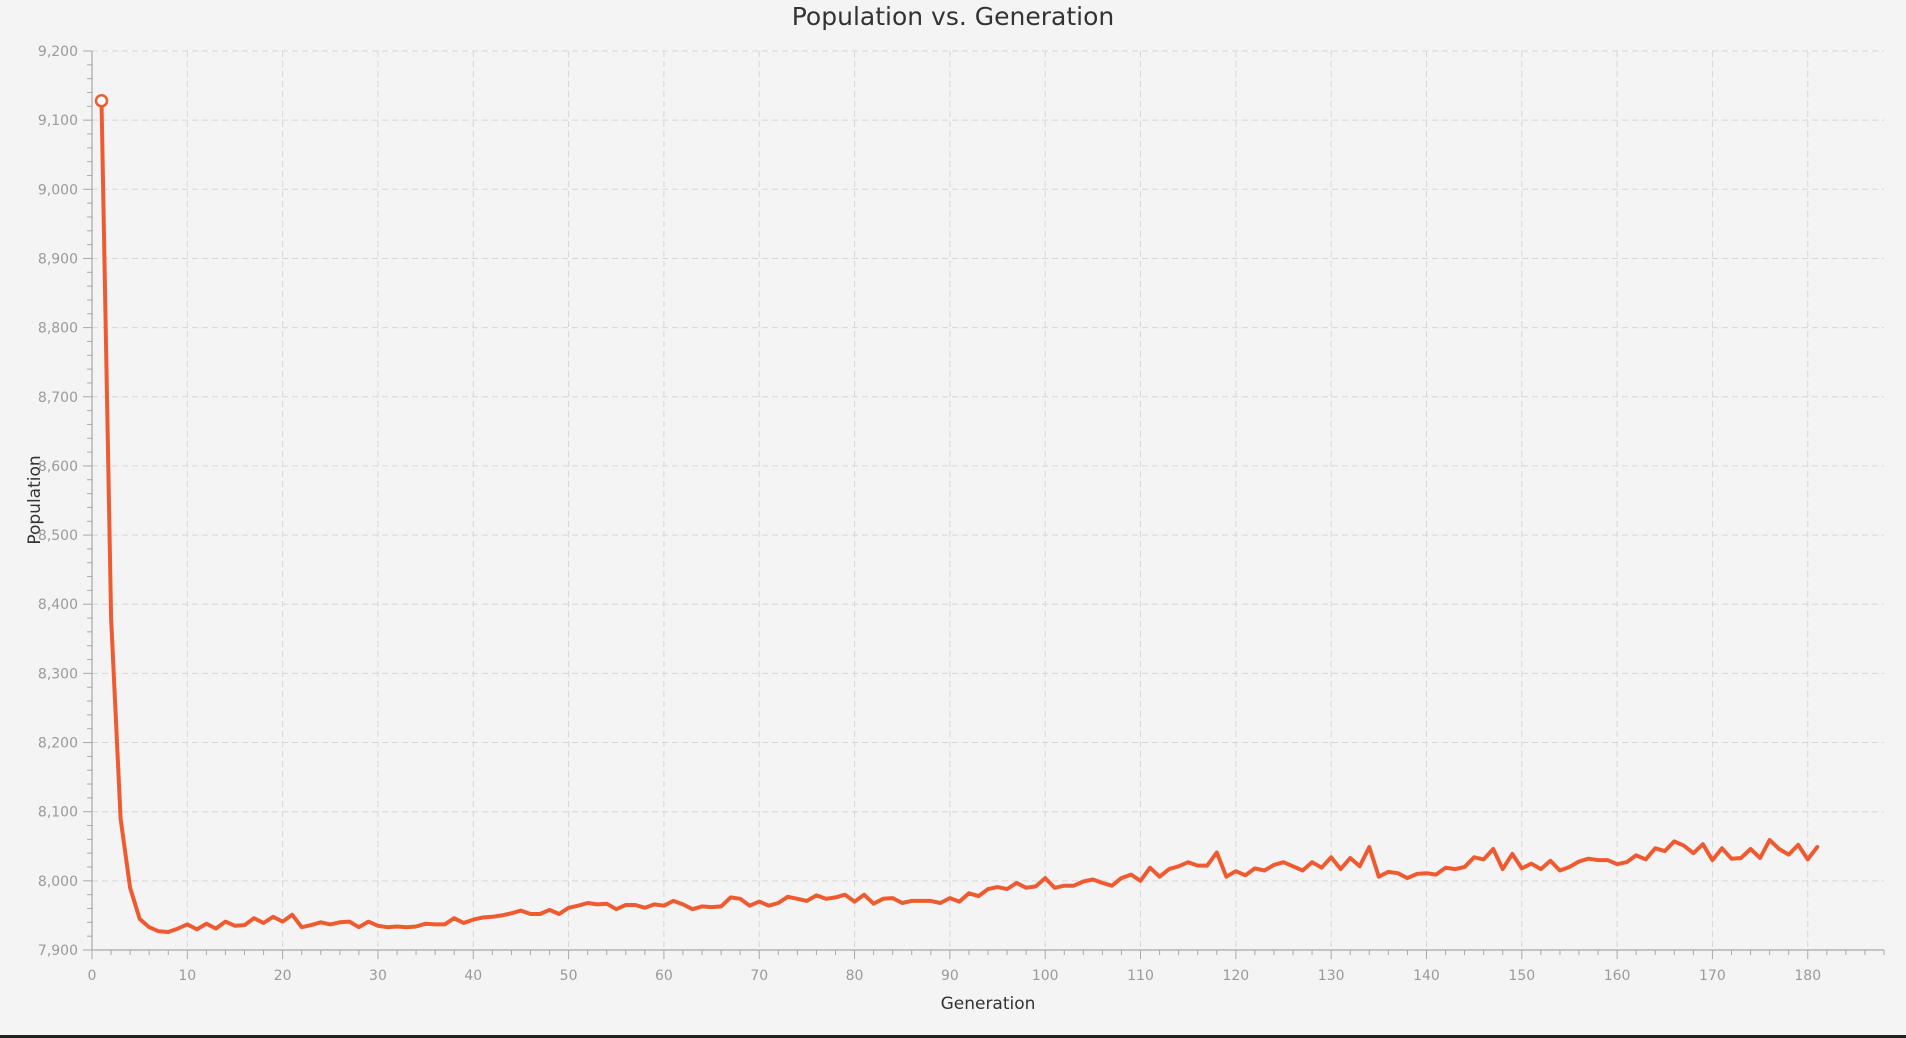 This screenshot has width=1906, height=1038. I want to click on series-start-marker, so click(101, 101).